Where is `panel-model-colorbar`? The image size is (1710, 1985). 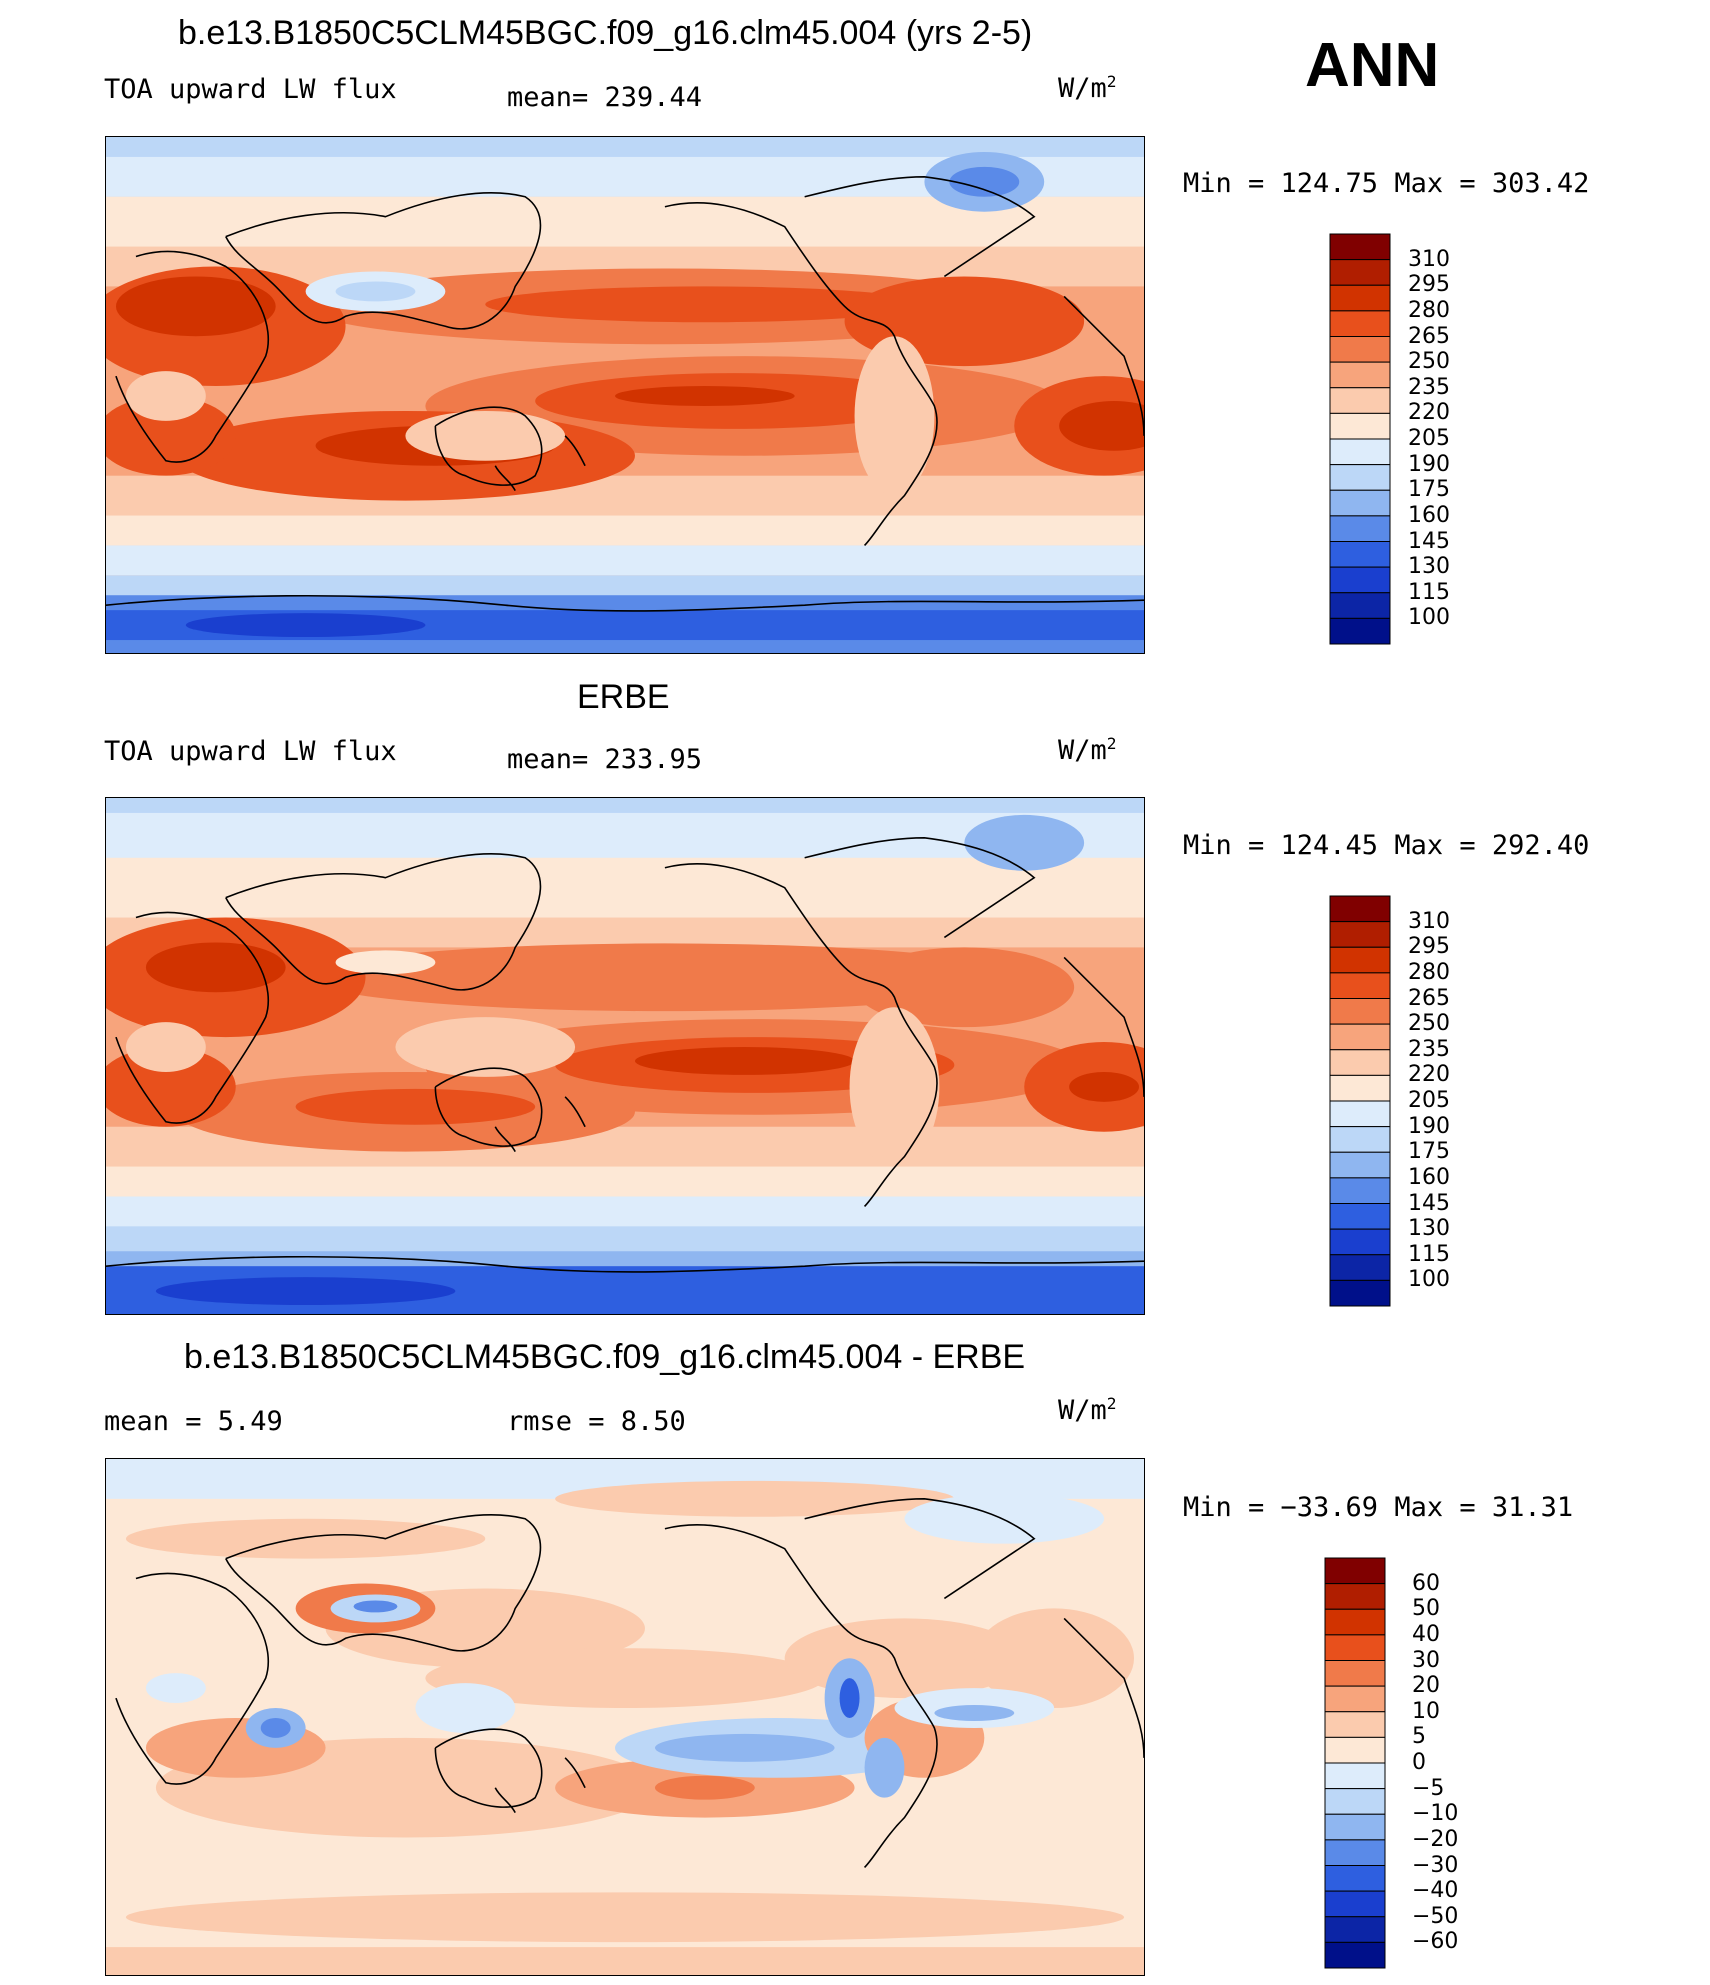
panel-model-colorbar is located at coordinates (1360, 439).